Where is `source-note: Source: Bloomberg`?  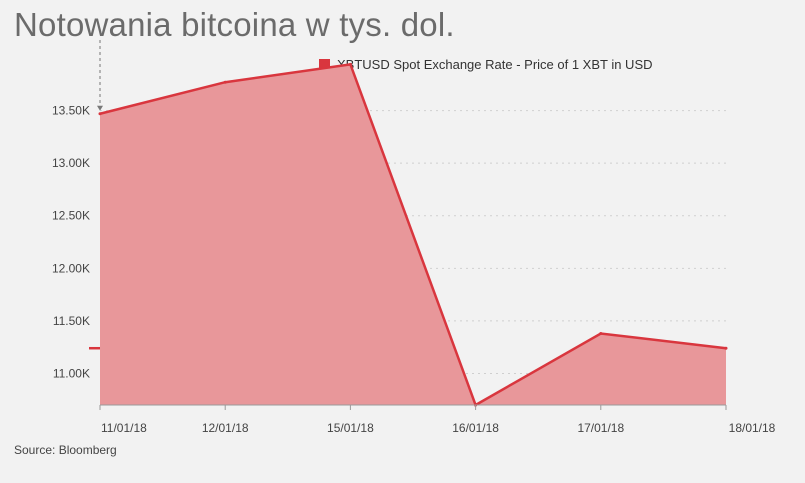 source-note: Source: Bloomberg is located at coordinates (65, 450).